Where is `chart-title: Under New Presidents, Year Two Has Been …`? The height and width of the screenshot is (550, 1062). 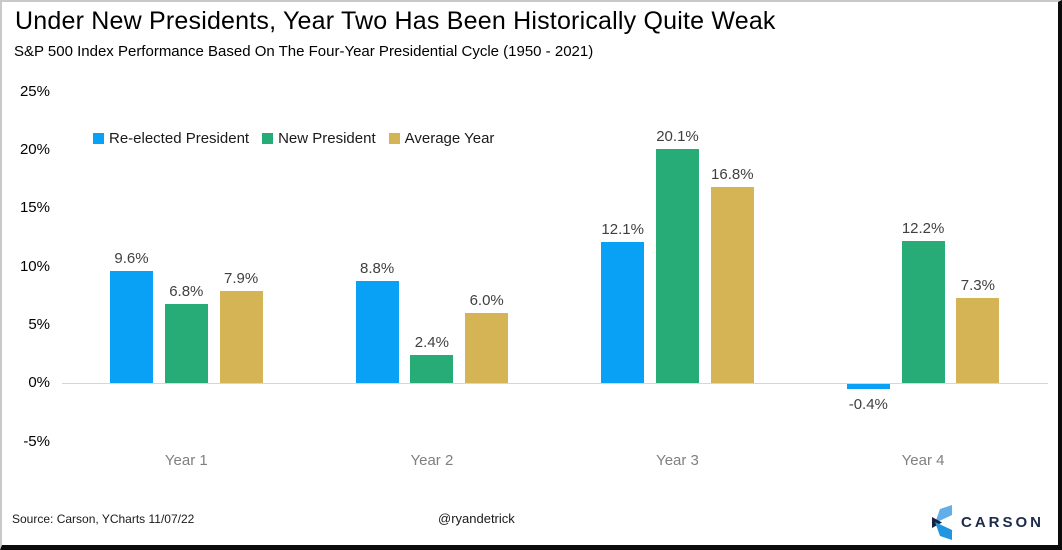 chart-title: Under New Presidents, Year Two Has Been … is located at coordinates (395, 21).